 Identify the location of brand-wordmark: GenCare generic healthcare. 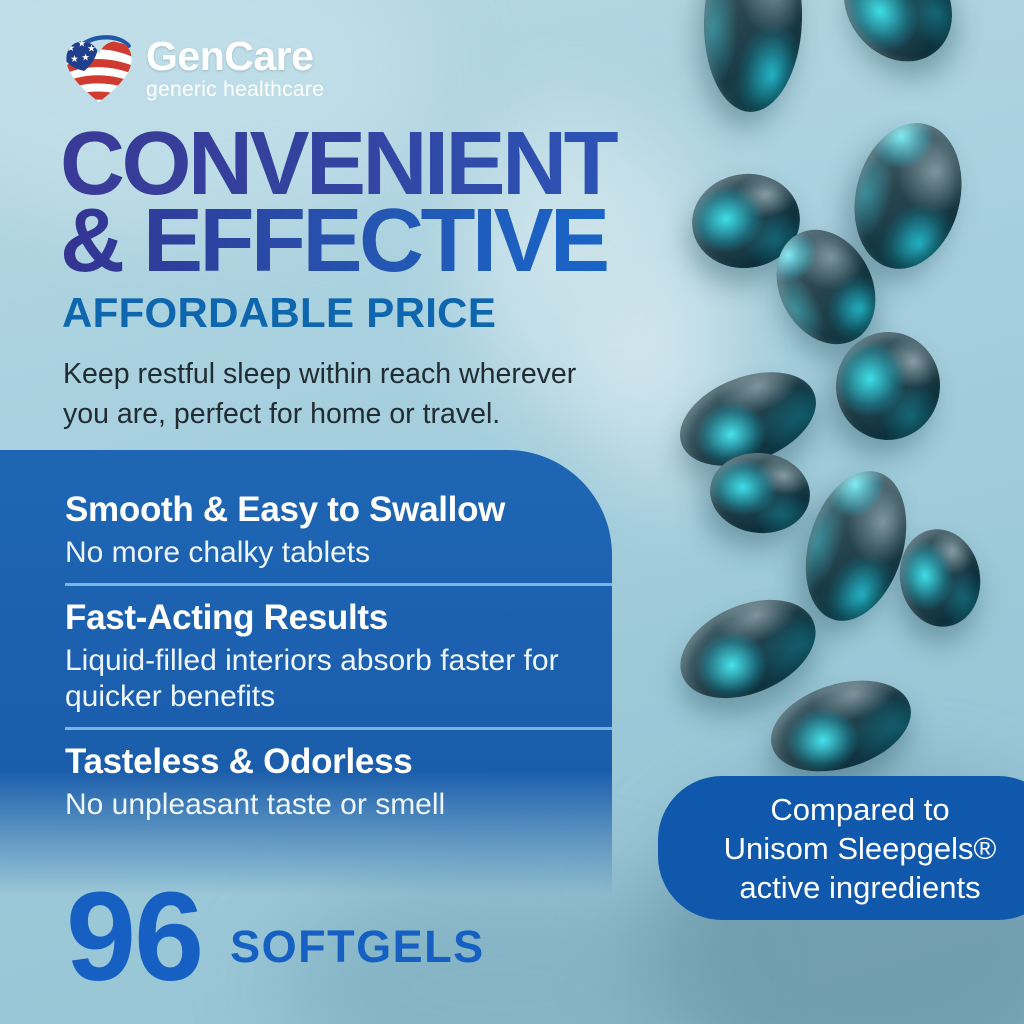
(235, 67).